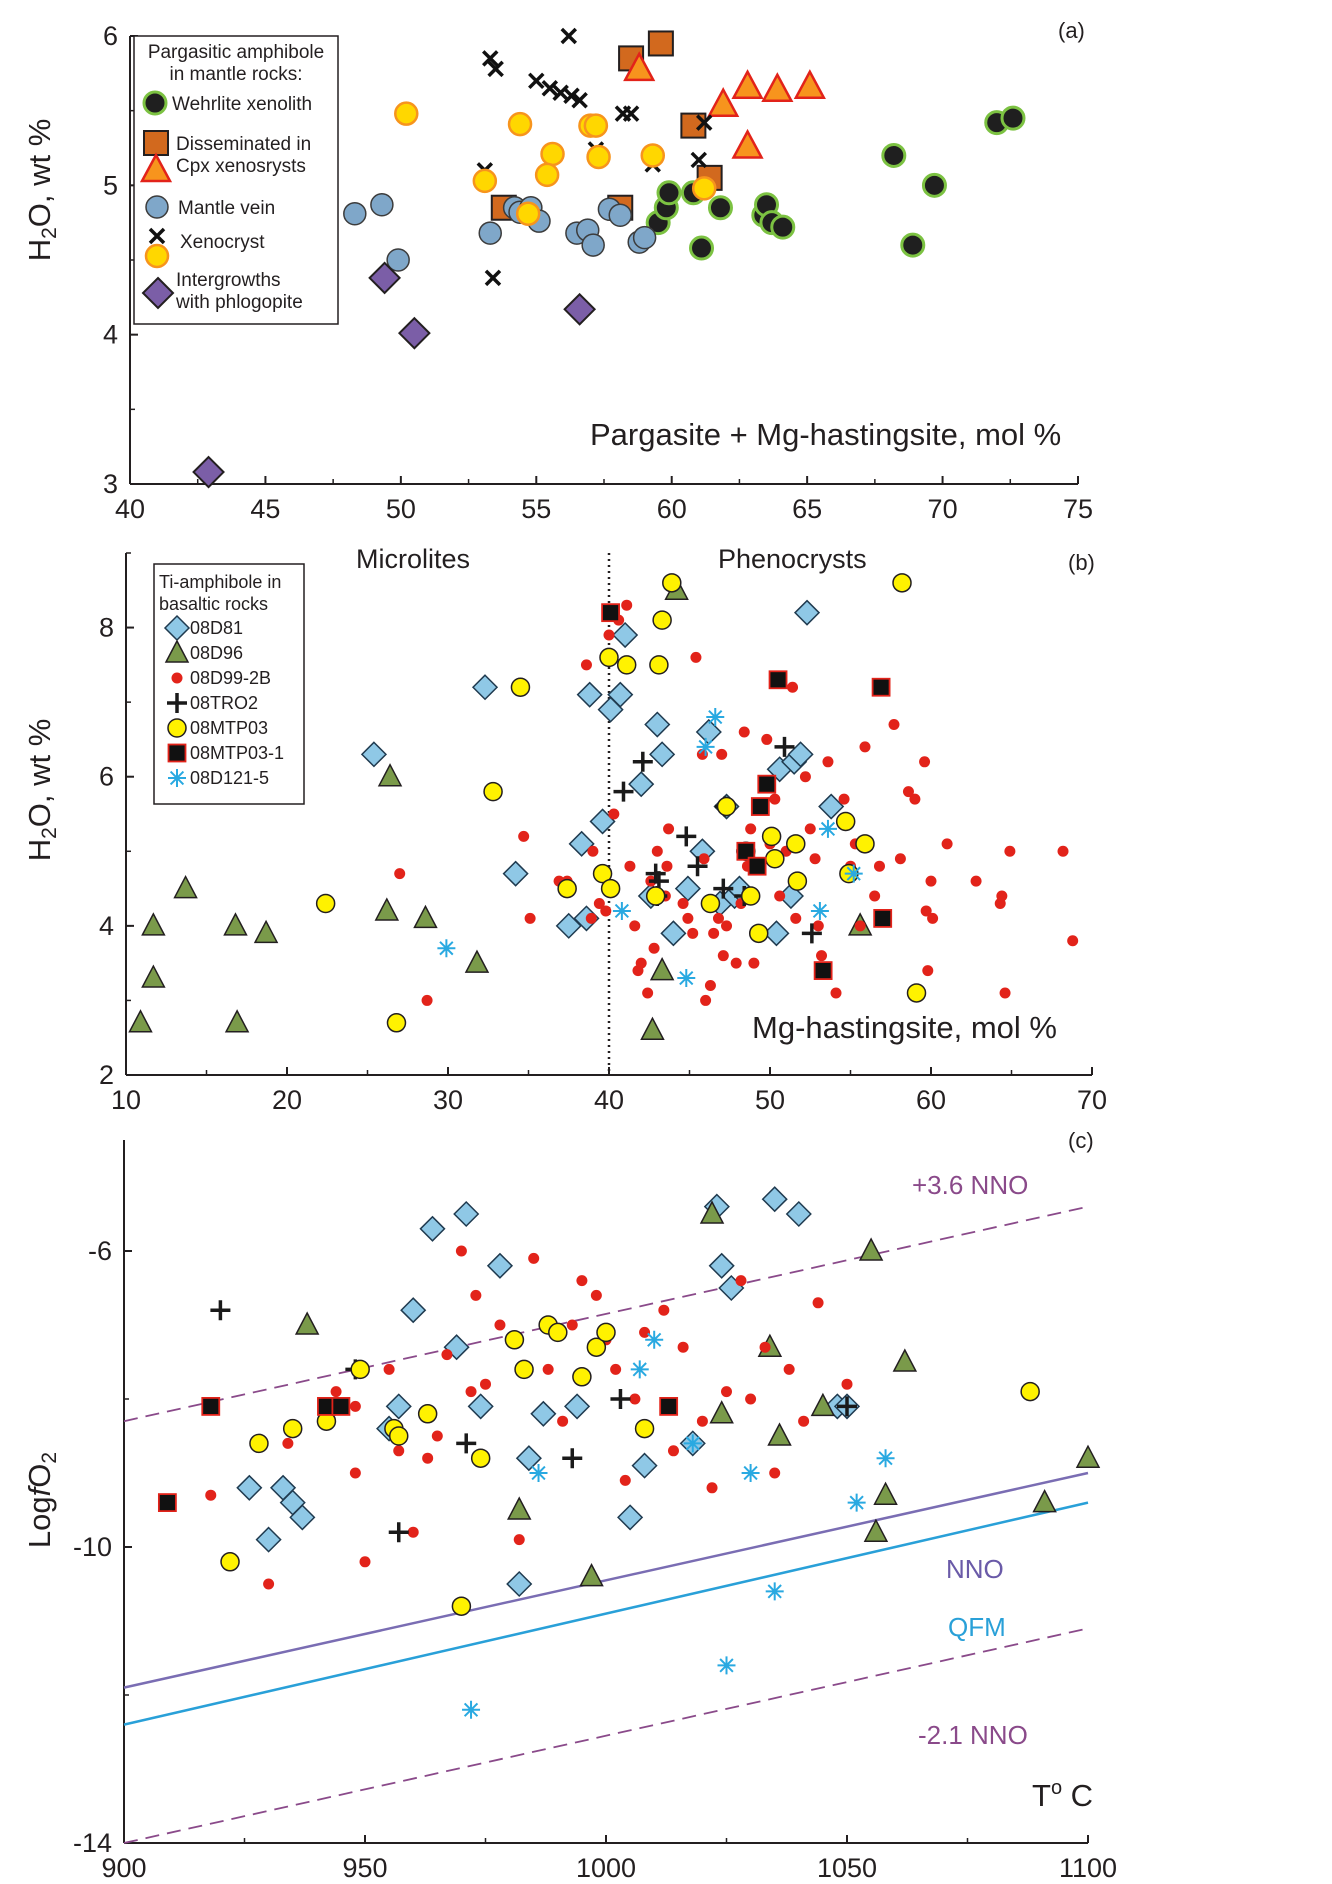 This screenshot has width=1332, height=1884. What do you see at coordinates (130, 509) in the screenshot?
I see `x-tick-label: 40` at bounding box center [130, 509].